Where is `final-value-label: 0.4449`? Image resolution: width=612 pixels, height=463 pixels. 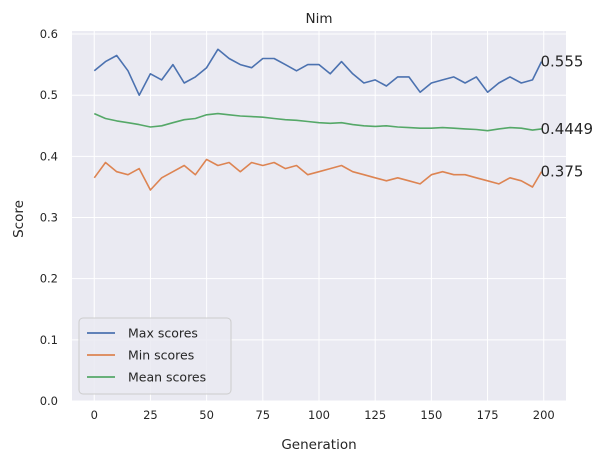
final-value-label: 0.4449 is located at coordinates (567, 129).